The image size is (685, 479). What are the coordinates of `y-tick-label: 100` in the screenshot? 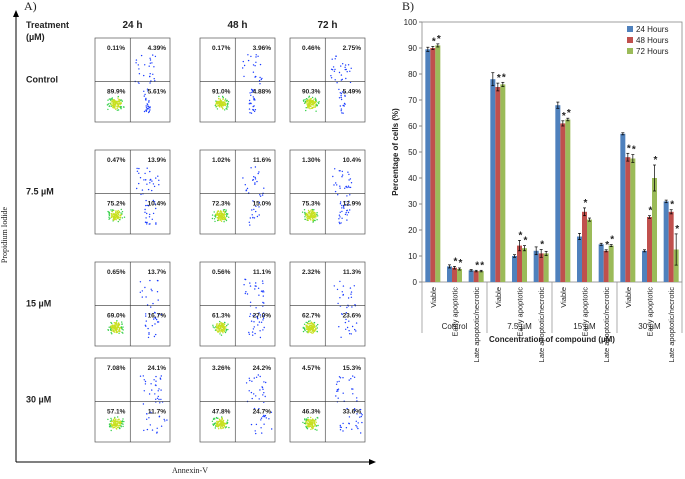 It's located at (411, 22).